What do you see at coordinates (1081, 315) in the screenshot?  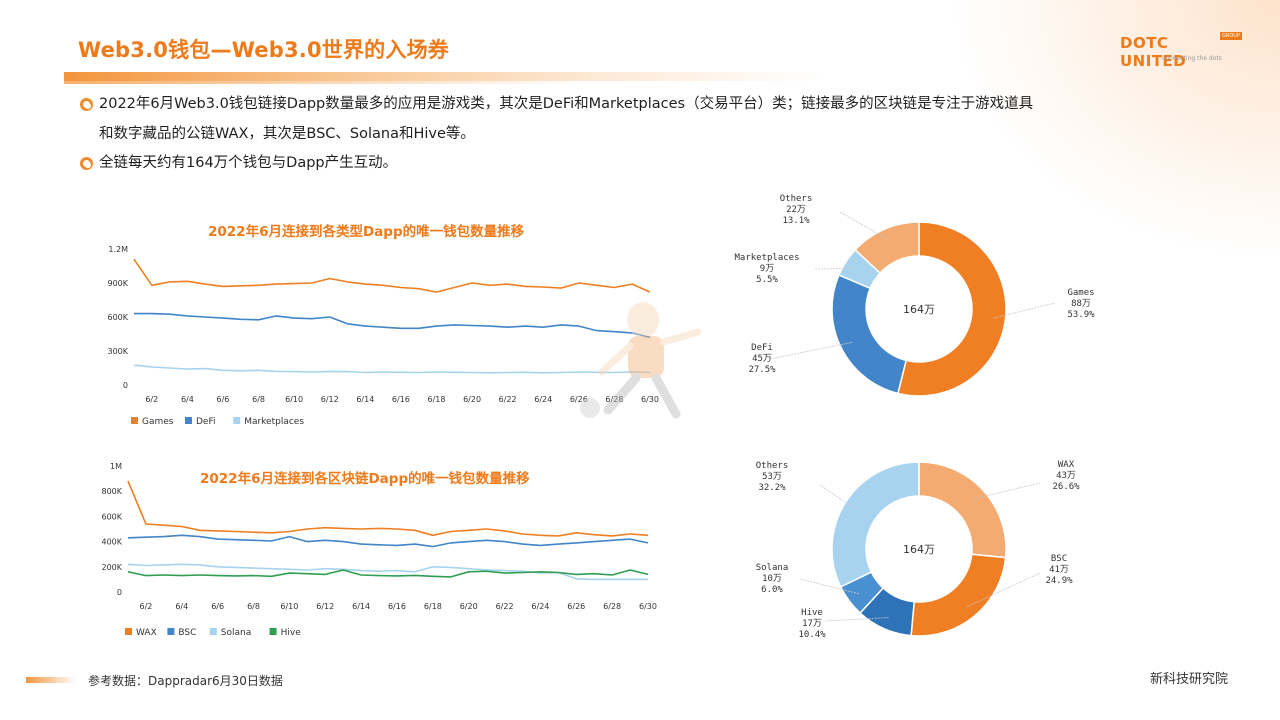 I see `slice-pct-label: 53.9%` at bounding box center [1081, 315].